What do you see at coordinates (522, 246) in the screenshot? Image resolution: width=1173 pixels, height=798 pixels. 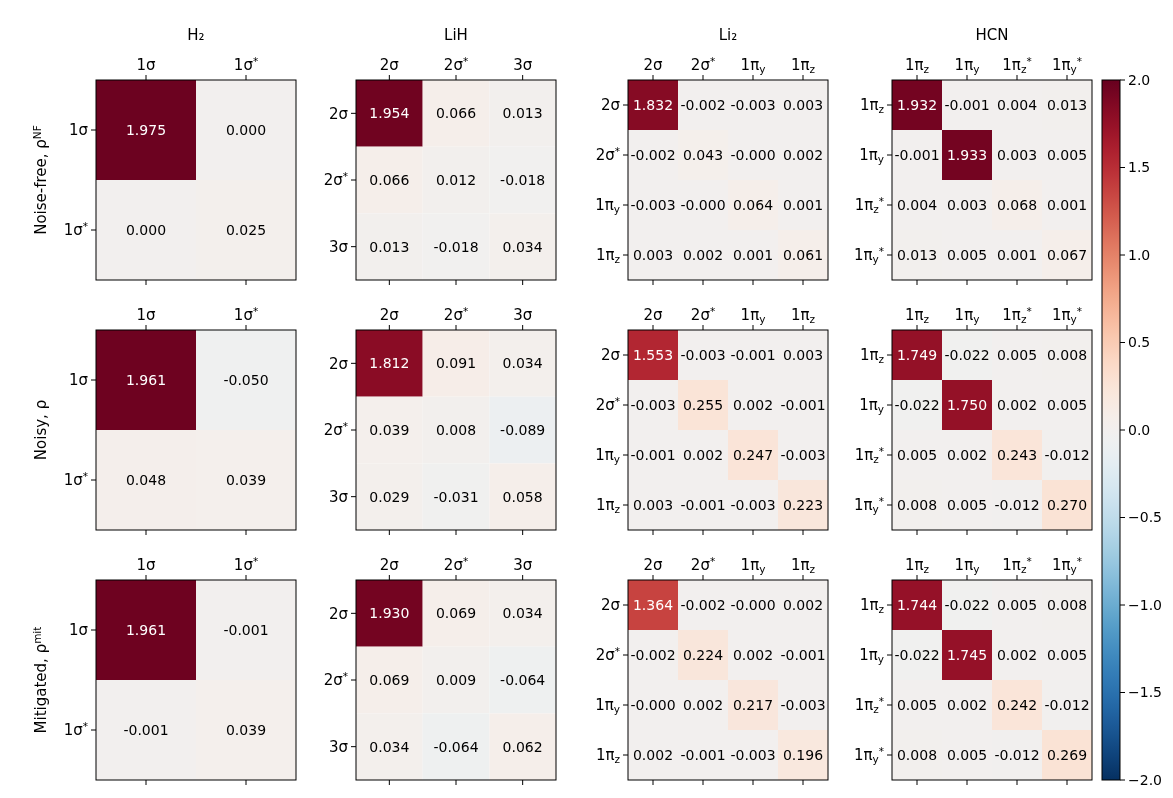 I see `data-label: 0.034` at bounding box center [522, 246].